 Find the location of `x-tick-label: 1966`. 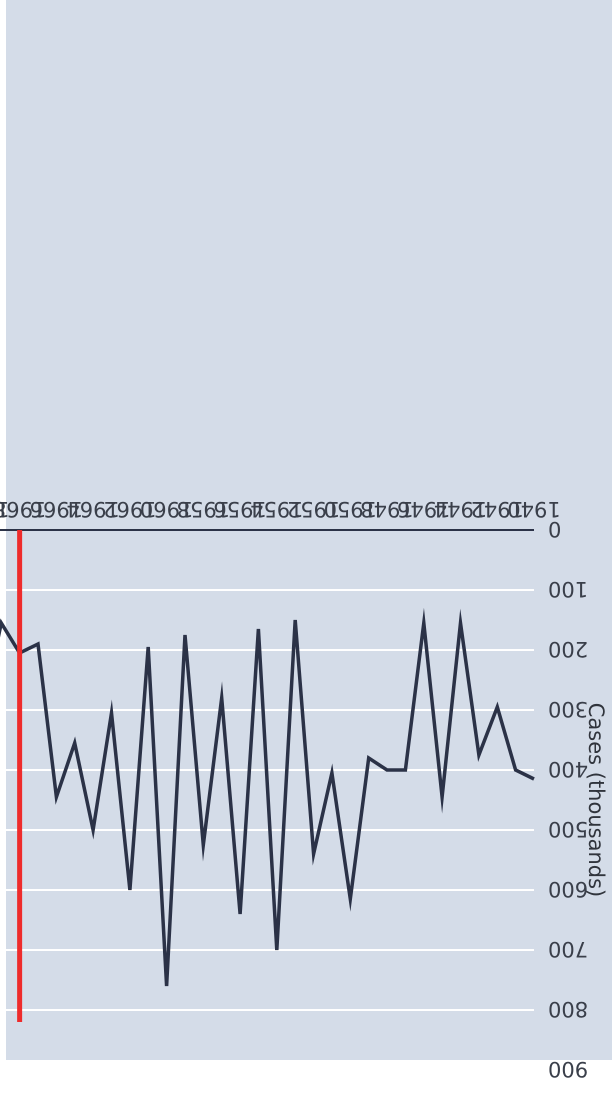

x-tick-label: 1966 is located at coordinates (56, 509).